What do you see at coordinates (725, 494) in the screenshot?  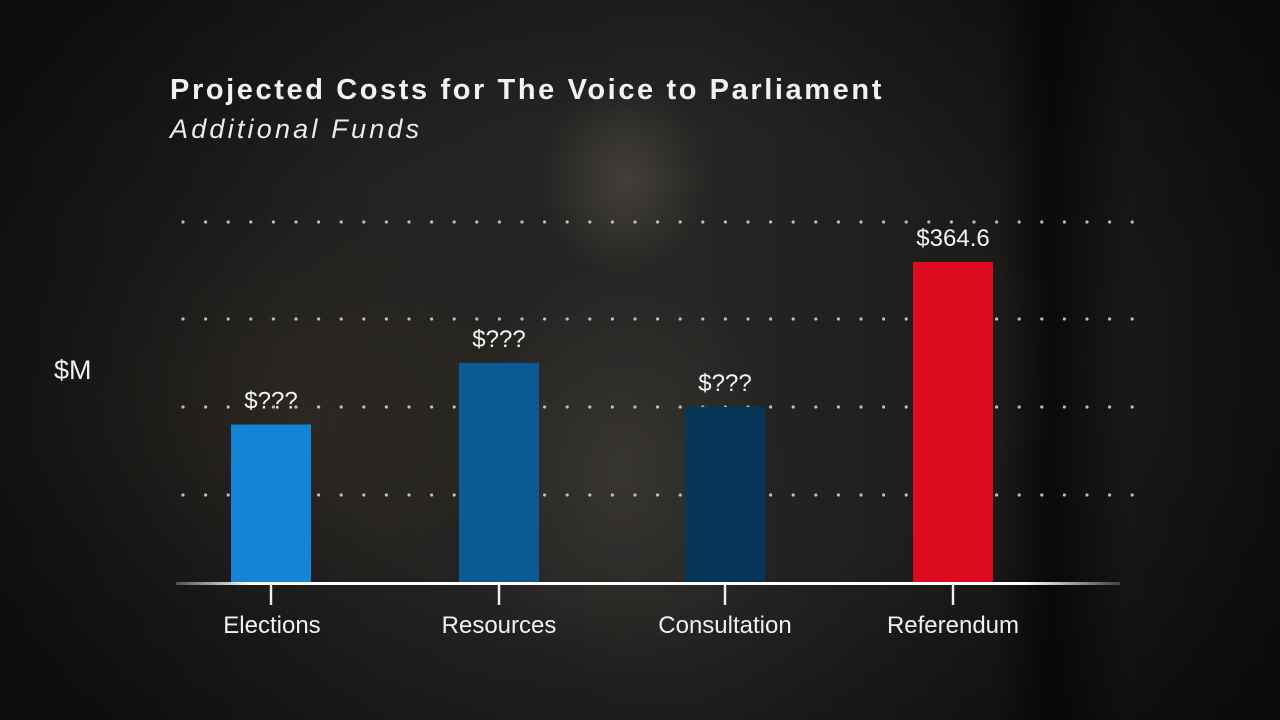 I see `bar-consultation` at bounding box center [725, 494].